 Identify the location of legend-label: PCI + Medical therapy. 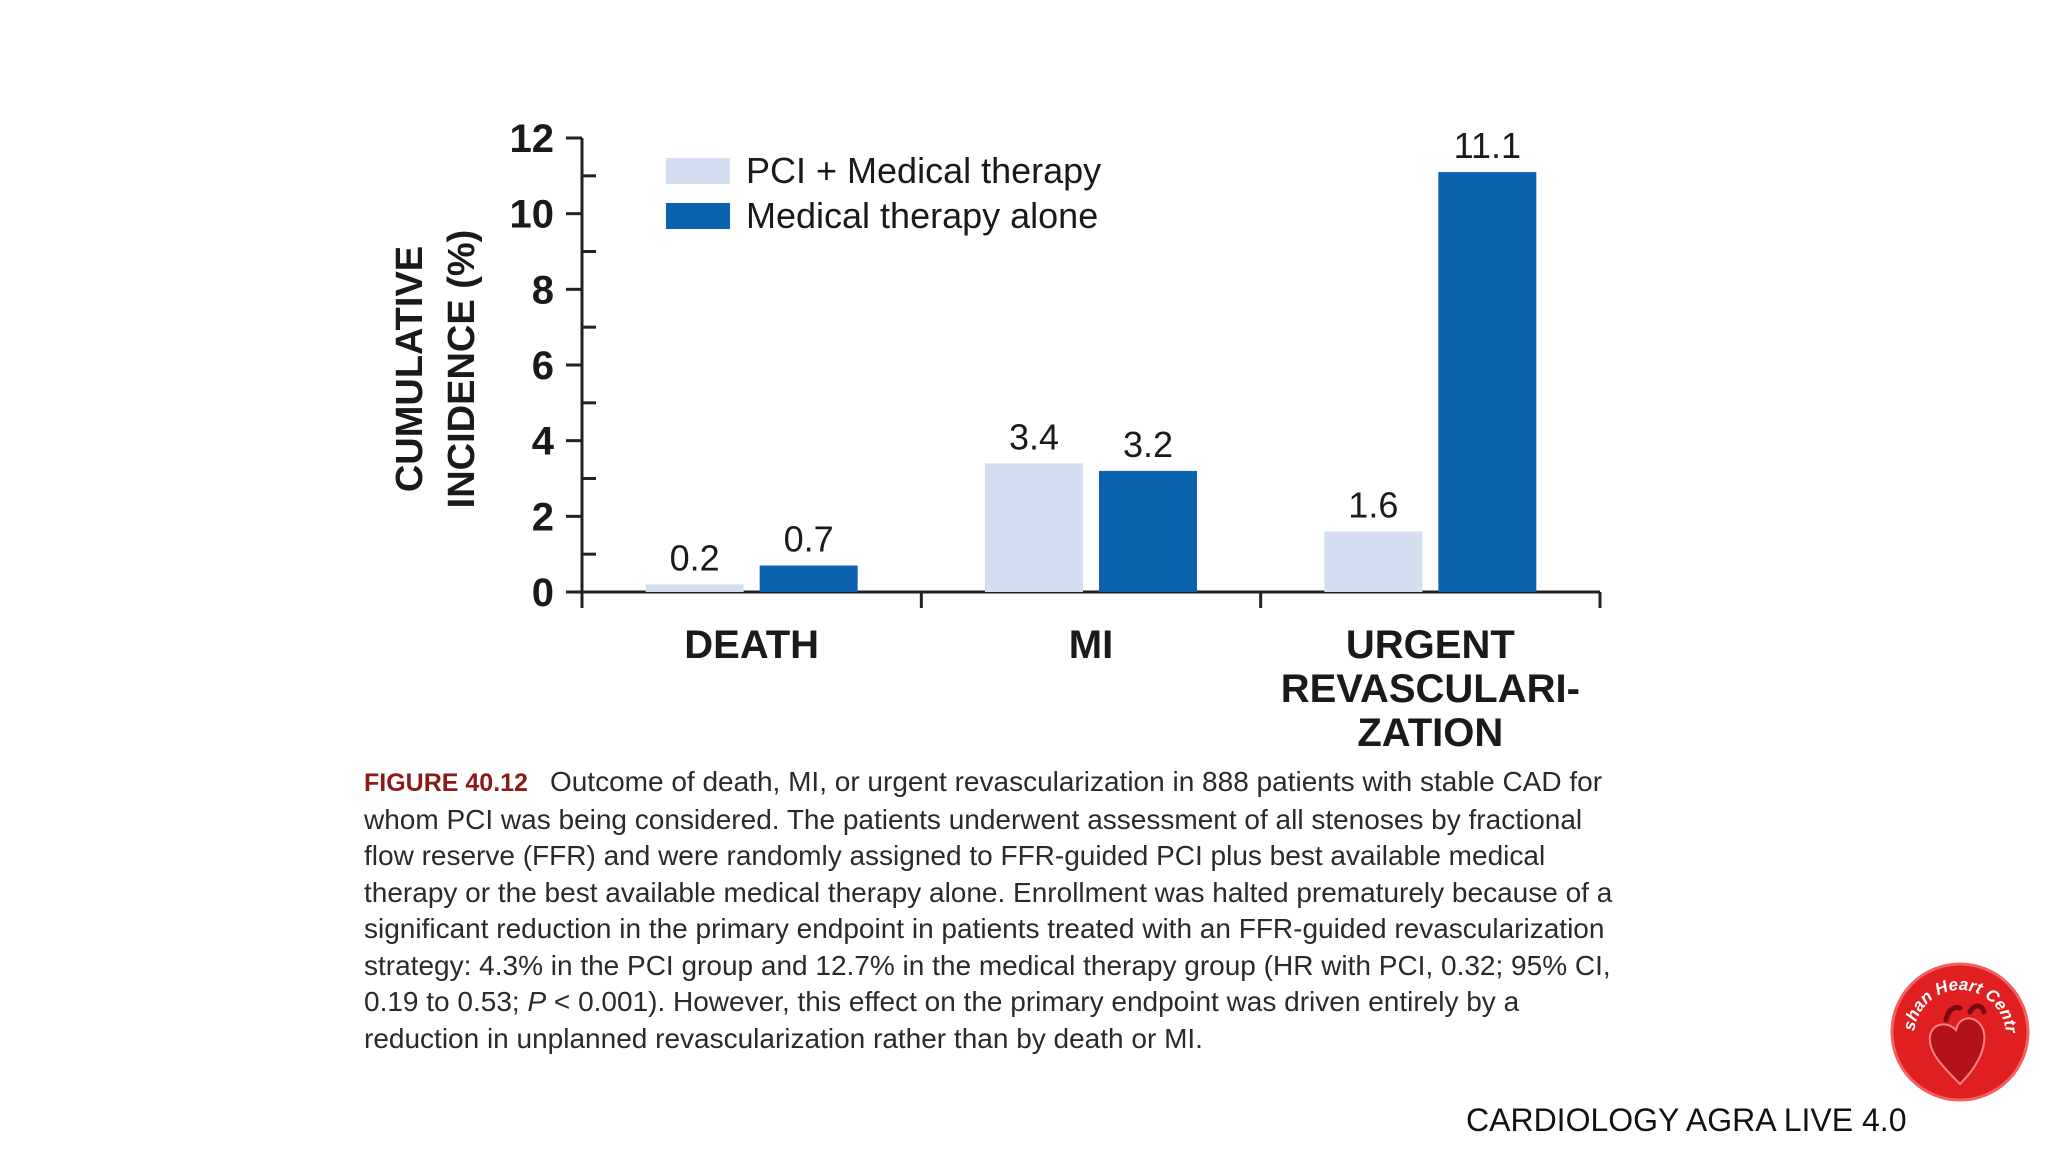
(923, 170).